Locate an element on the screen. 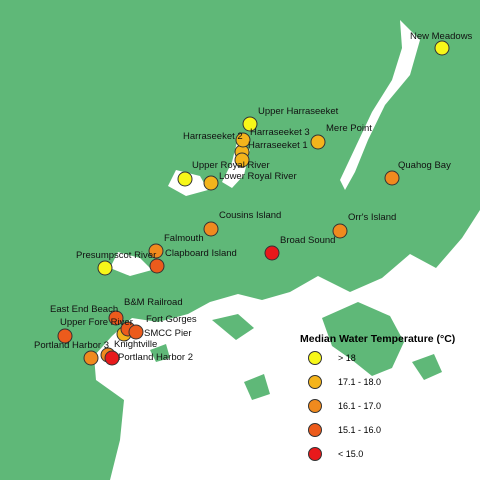  legend-label: 17.1 - 18.0 is located at coordinates (359, 382).